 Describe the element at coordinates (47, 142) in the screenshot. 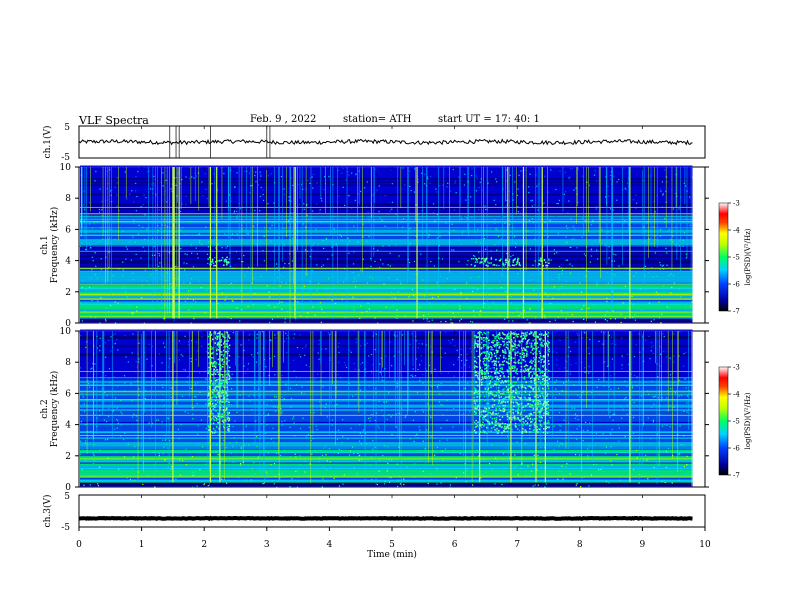

I see `ch1-ylabel: ch.1(V)` at that location.